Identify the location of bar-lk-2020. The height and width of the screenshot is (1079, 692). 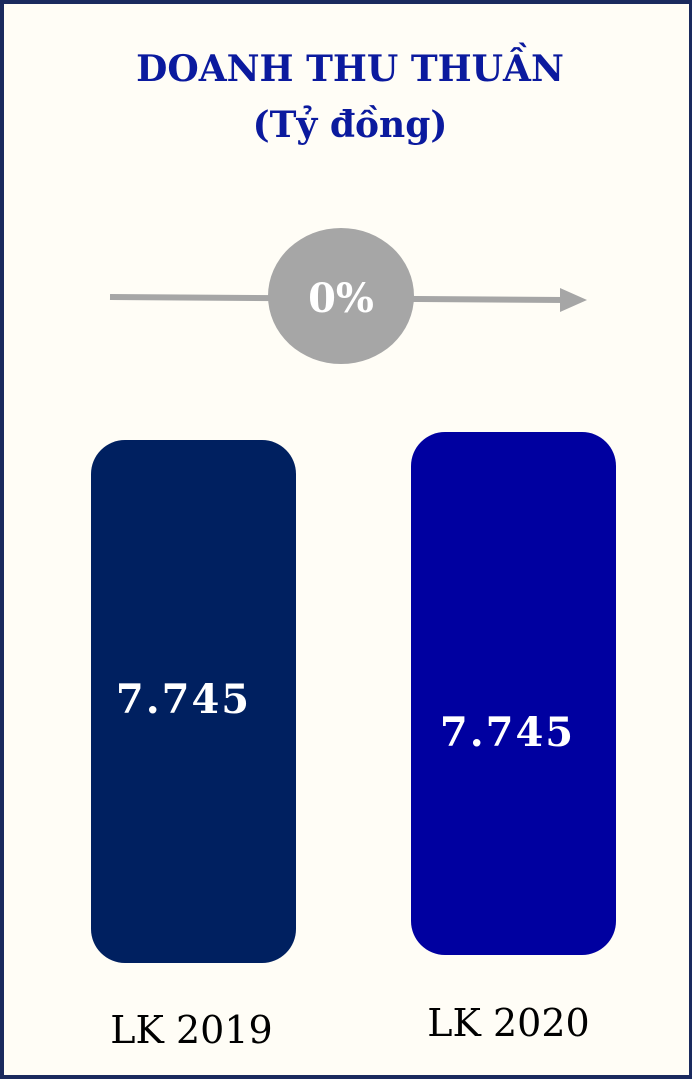
(513, 693).